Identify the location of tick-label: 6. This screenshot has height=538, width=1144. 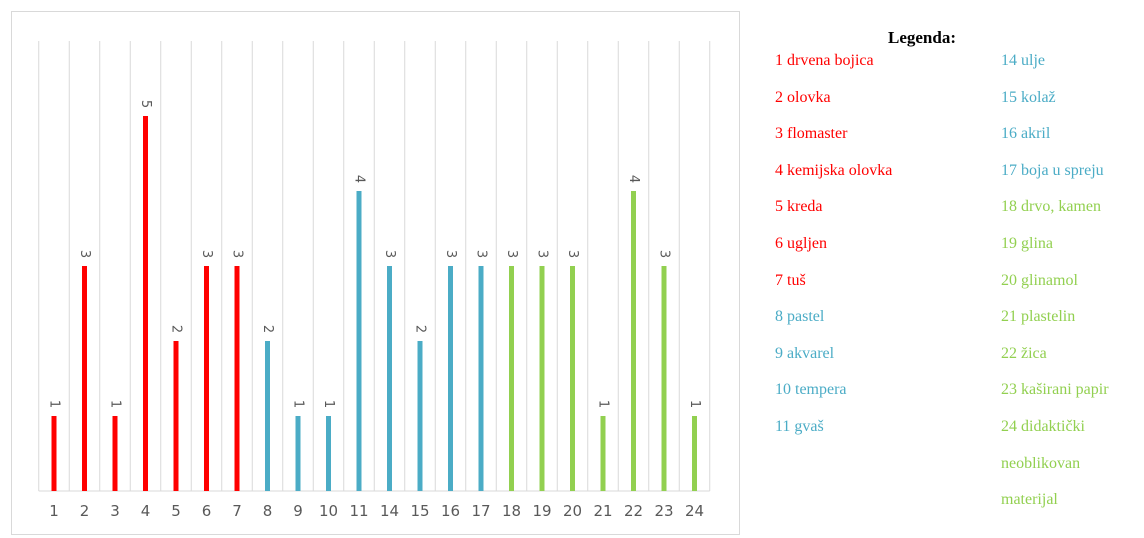
(207, 511).